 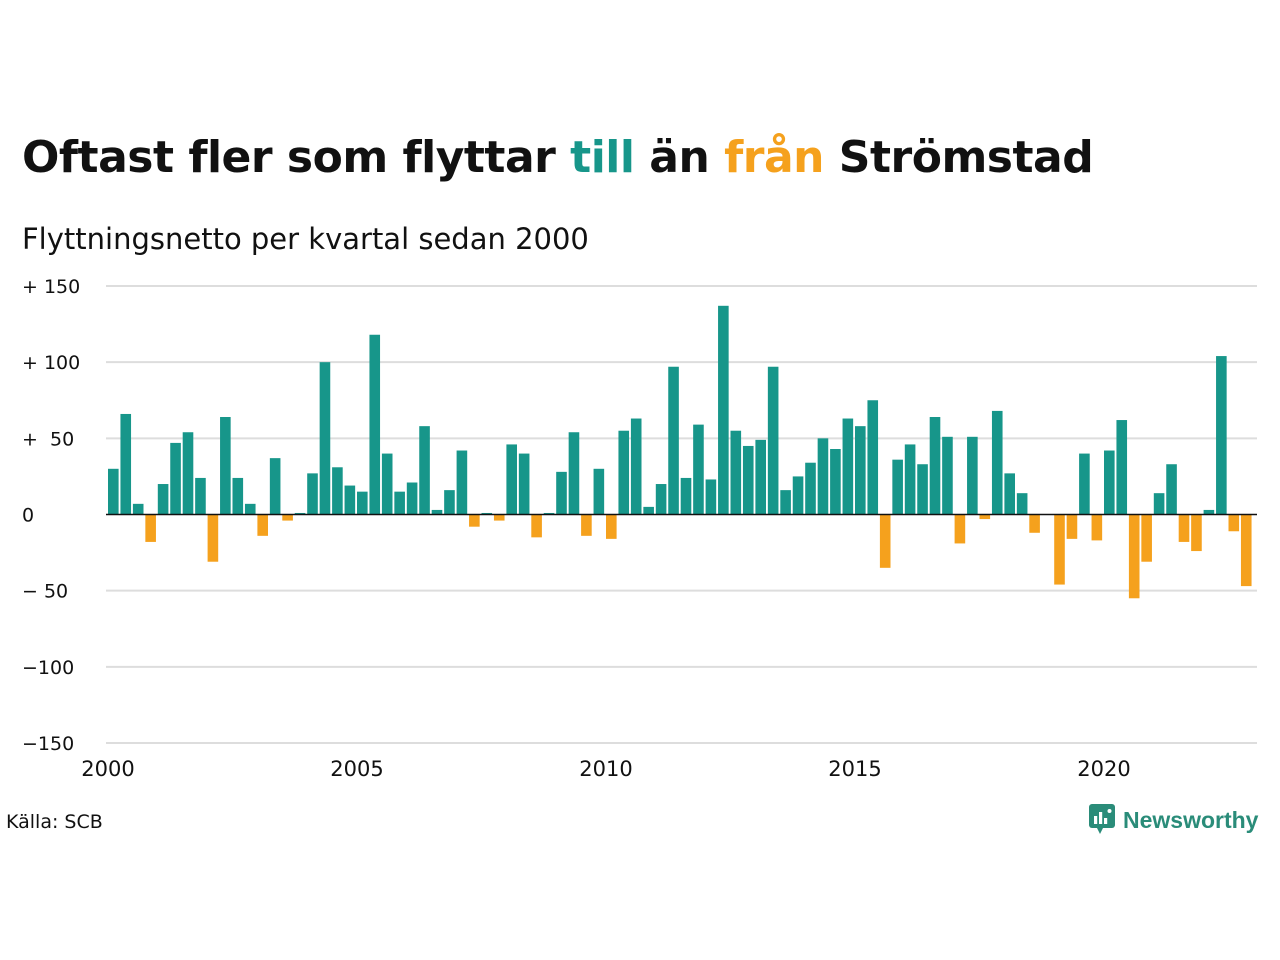 I want to click on title-fran: från, so click(x=774, y=157).